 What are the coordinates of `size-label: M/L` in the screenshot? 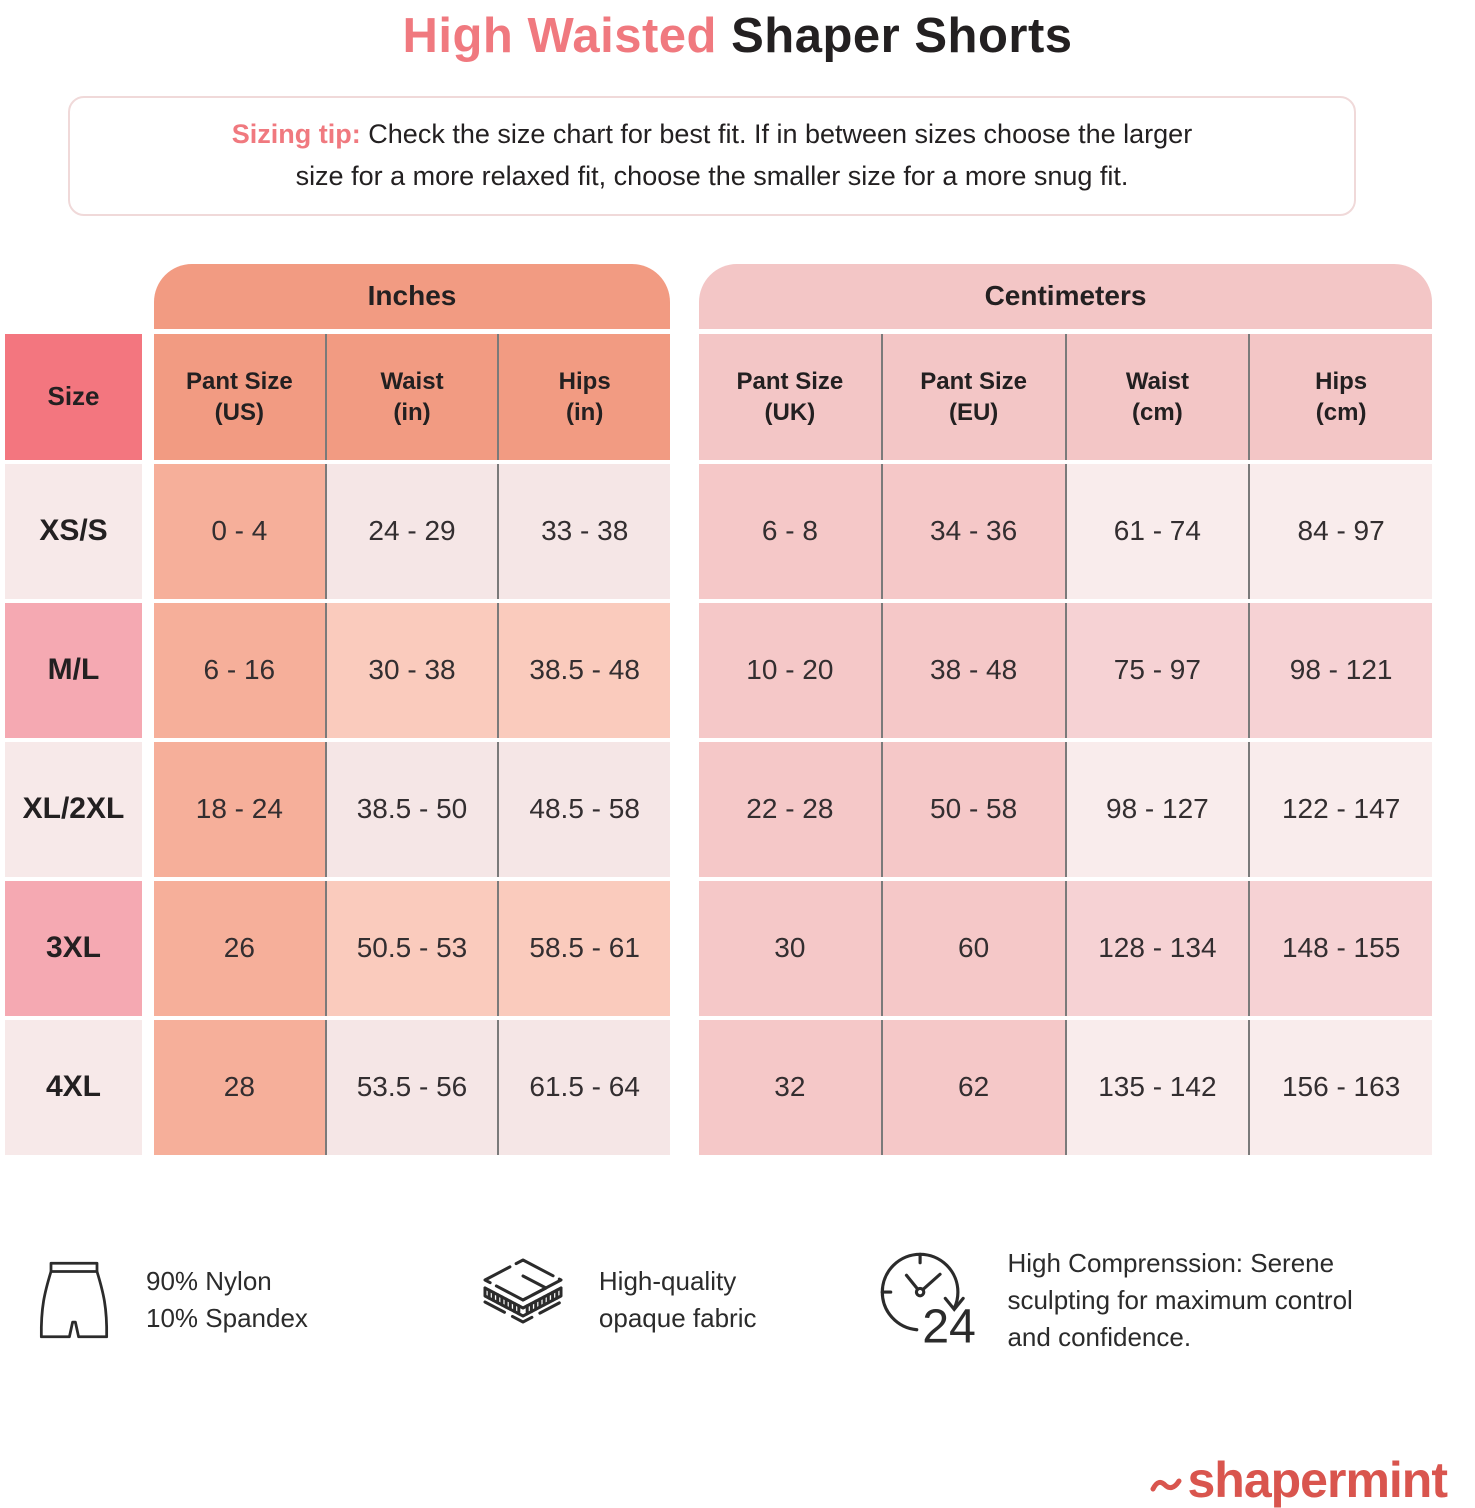 It's located at (73, 670).